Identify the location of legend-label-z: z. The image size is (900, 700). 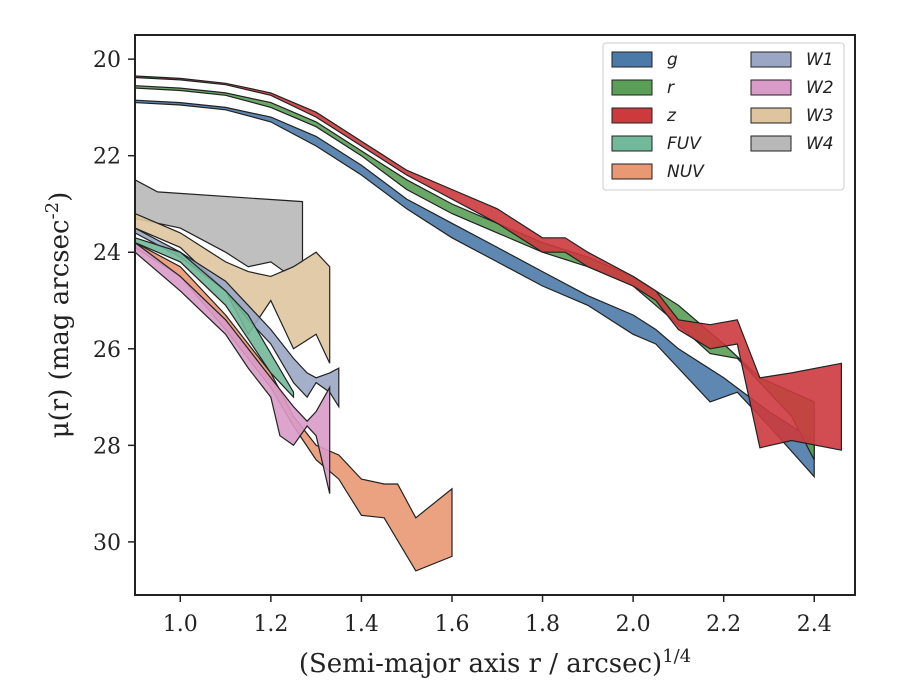
(671, 116).